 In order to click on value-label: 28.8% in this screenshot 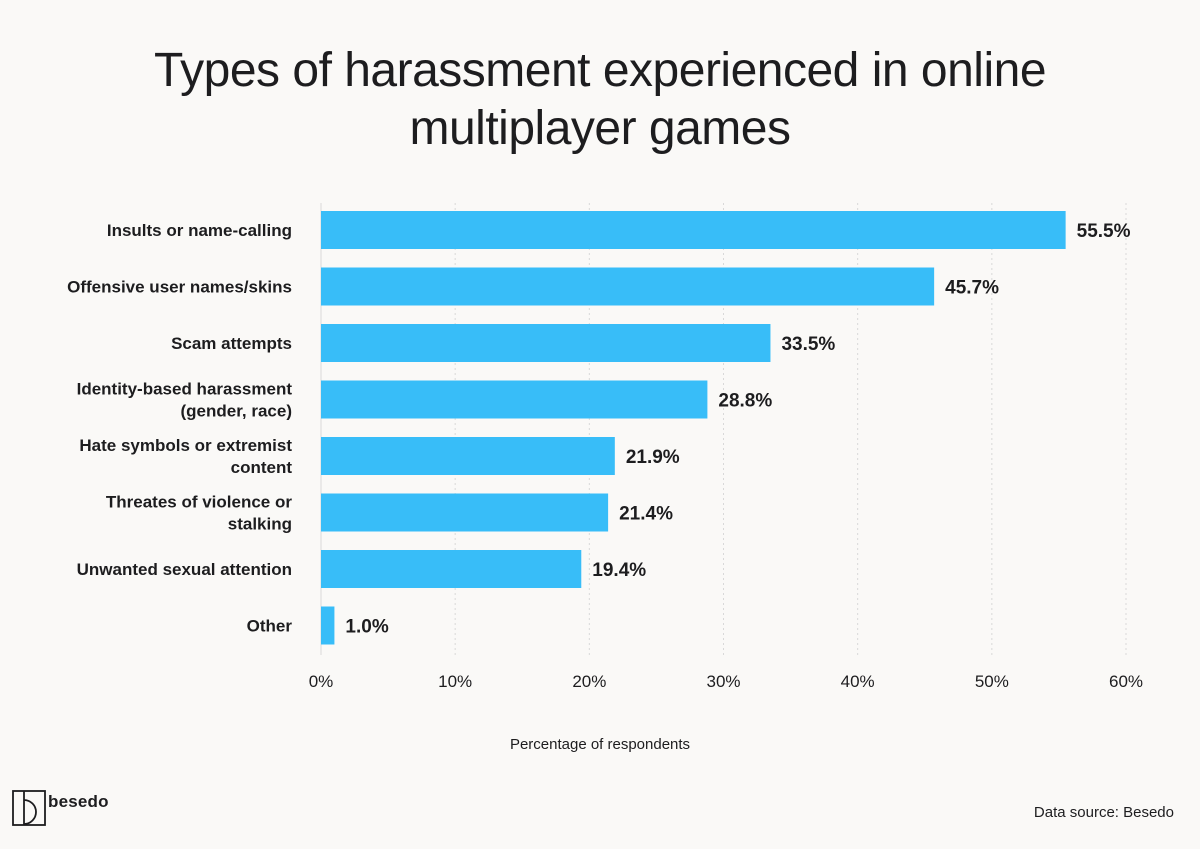, I will do `click(745, 401)`.